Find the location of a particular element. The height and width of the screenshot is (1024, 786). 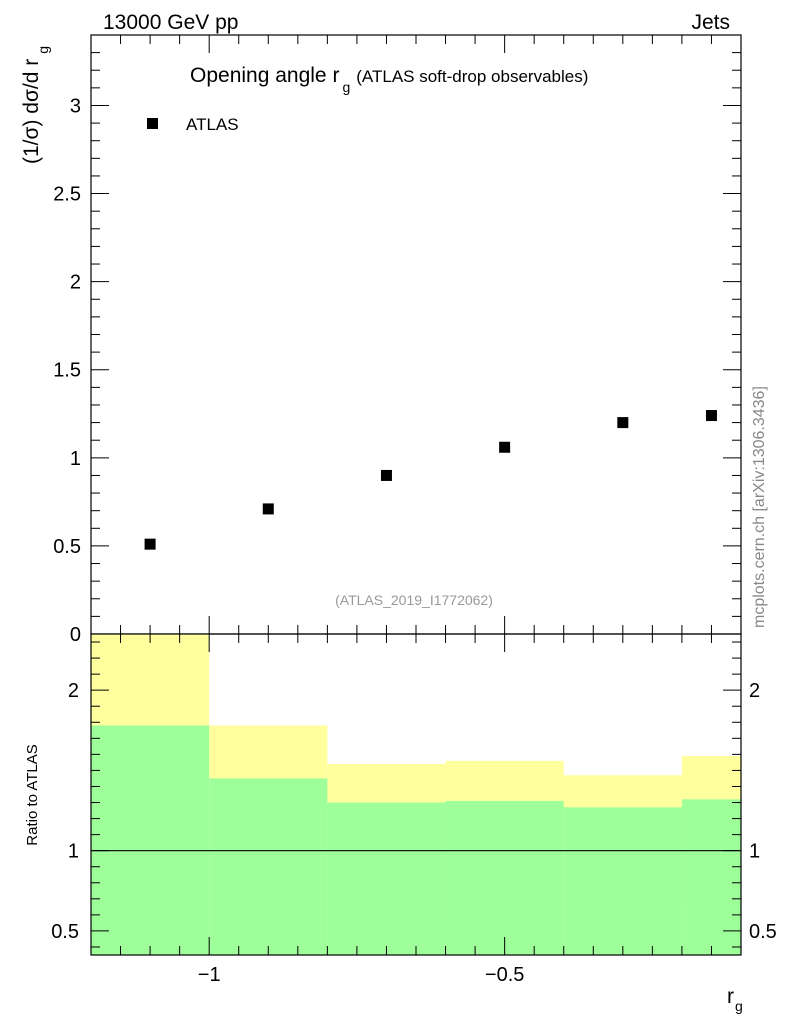

ratio-y-tick-label-left: 0.5 is located at coordinates (65, 932).